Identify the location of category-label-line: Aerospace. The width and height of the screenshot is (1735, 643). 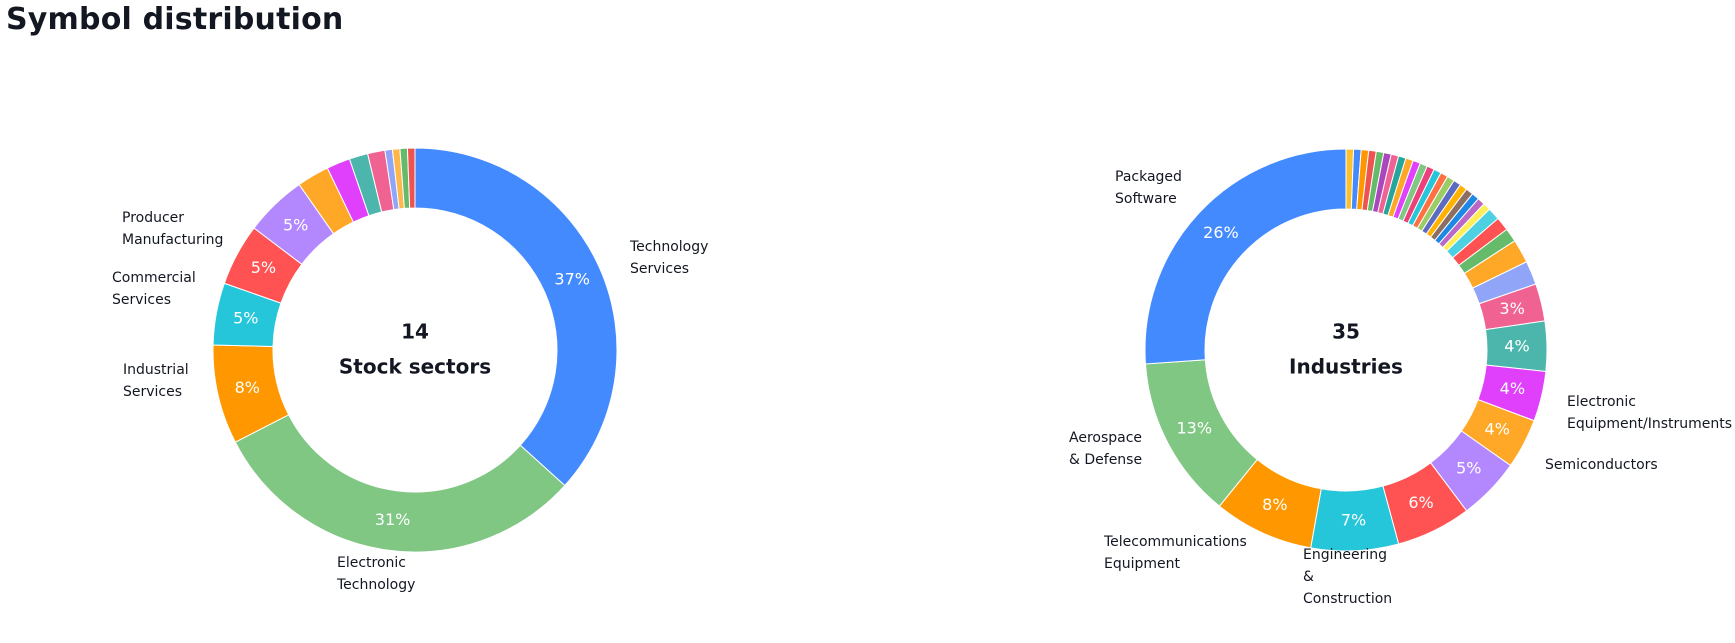
(1105, 438).